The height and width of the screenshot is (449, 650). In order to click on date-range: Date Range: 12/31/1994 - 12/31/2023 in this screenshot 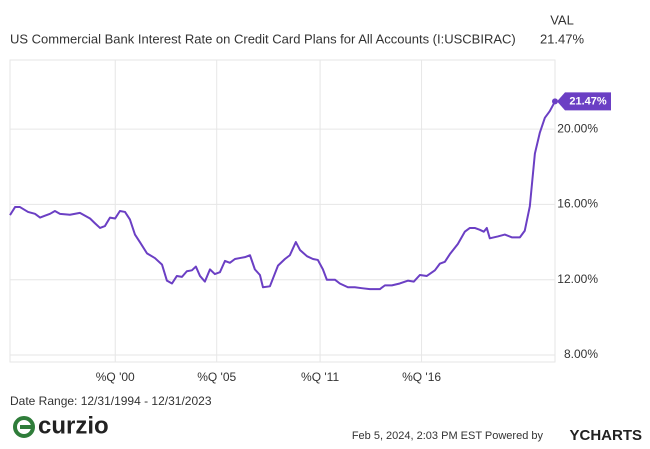, I will do `click(111, 401)`.